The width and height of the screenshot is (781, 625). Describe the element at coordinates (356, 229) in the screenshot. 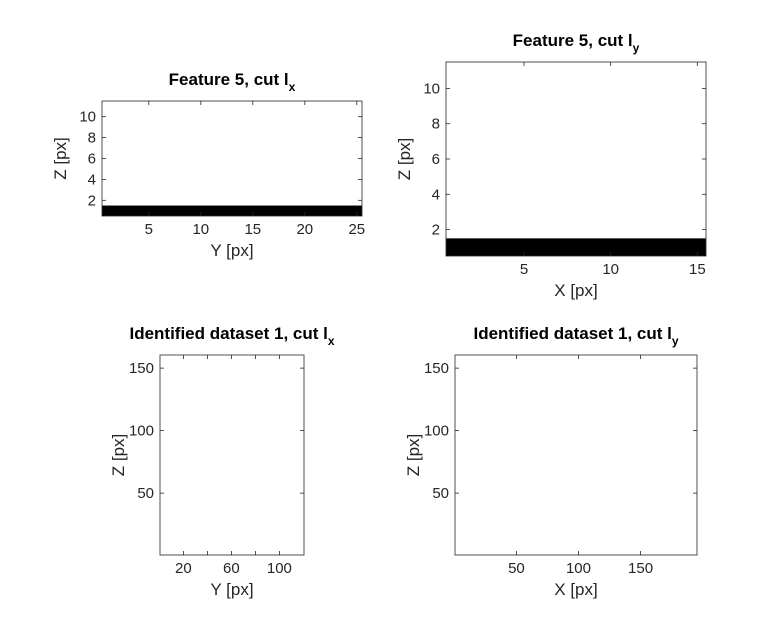

I see `x-tick-label-25: 25` at that location.